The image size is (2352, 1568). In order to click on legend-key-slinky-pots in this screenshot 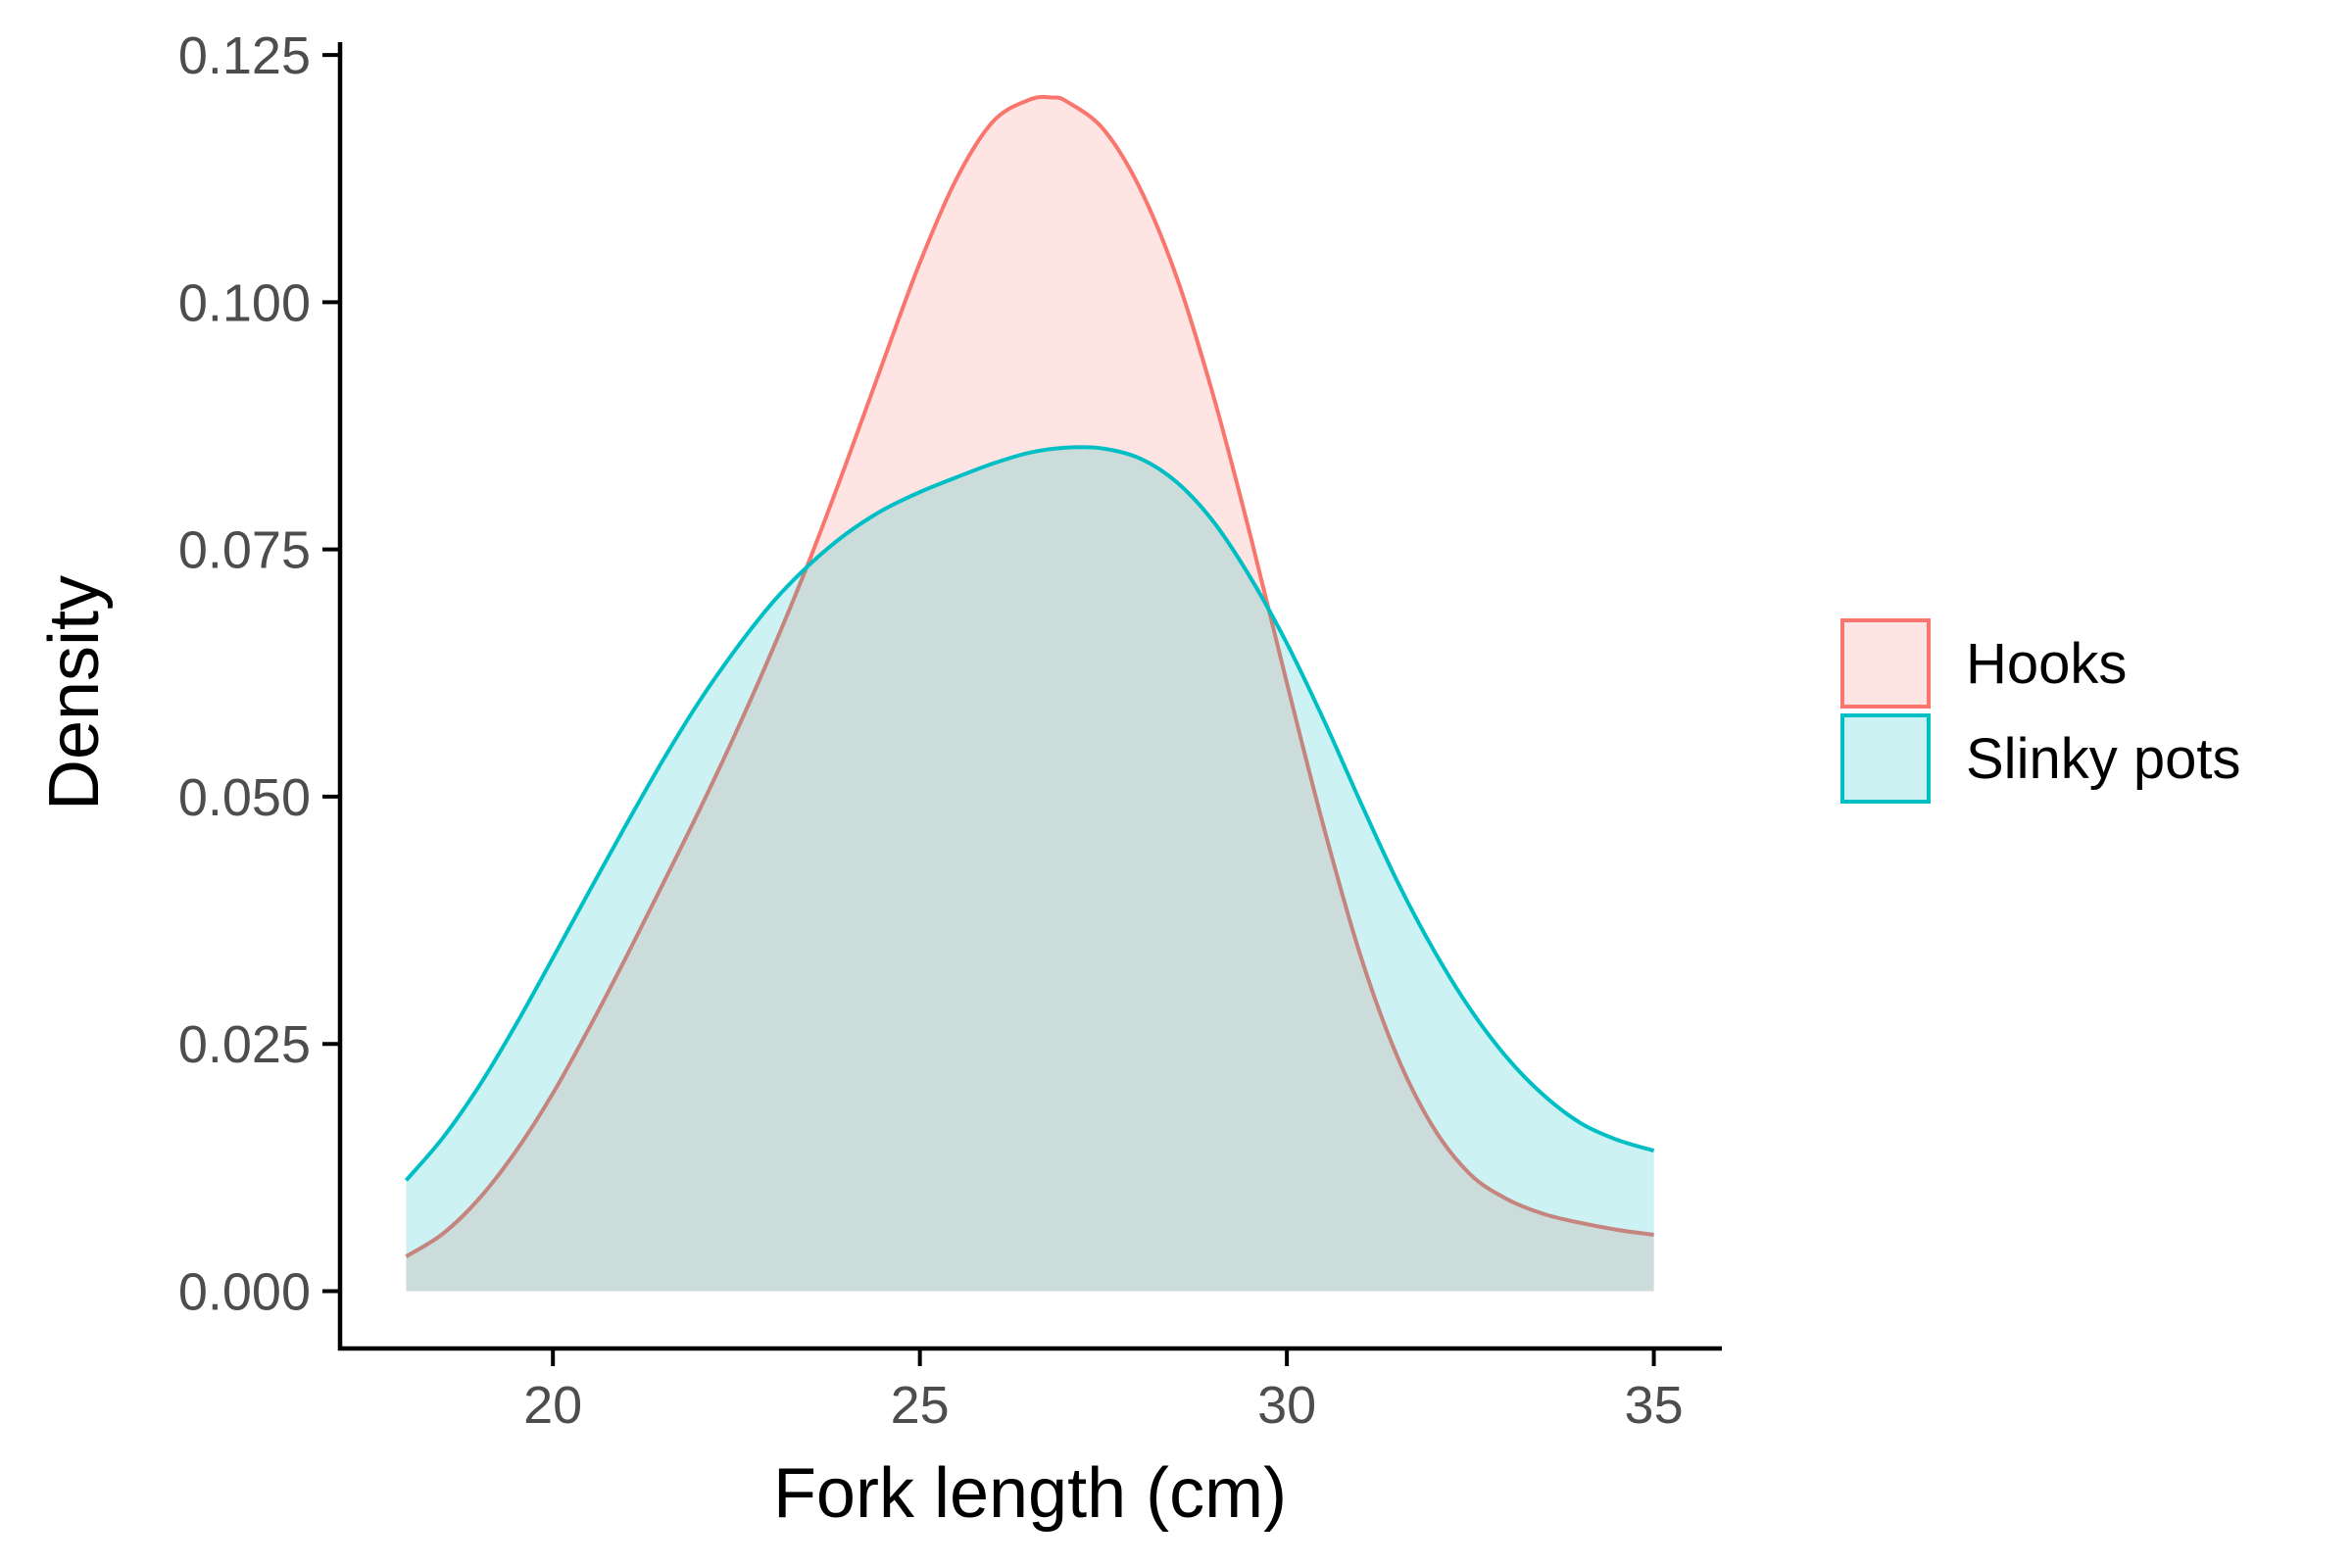, I will do `click(1885, 758)`.